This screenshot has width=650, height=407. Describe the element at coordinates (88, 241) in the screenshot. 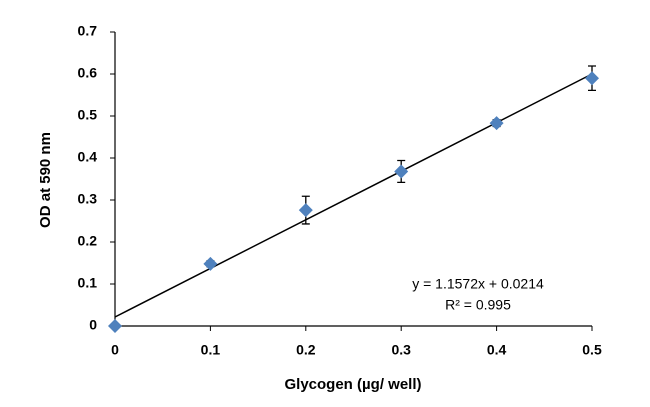

I see `y-tick-label: 0.2` at that location.